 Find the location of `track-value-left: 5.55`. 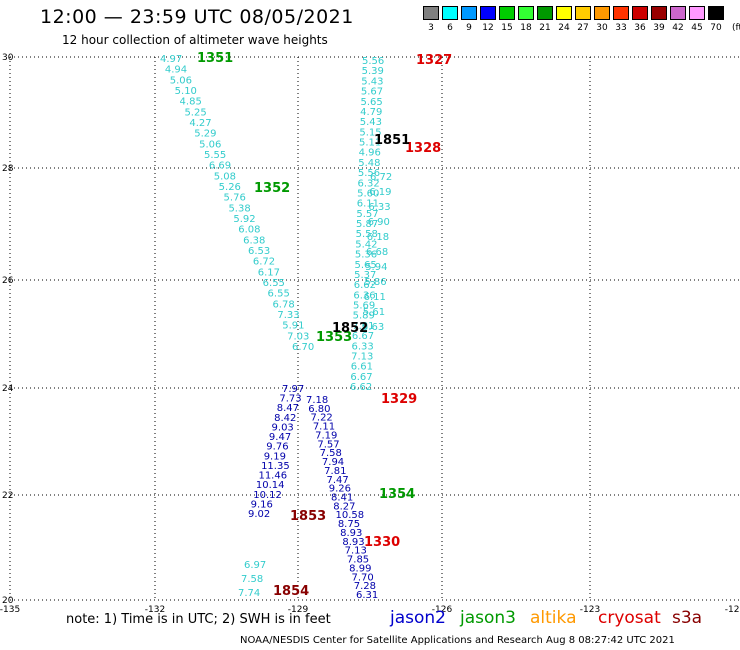

track-value-left: 5.55 is located at coordinates (215, 155).